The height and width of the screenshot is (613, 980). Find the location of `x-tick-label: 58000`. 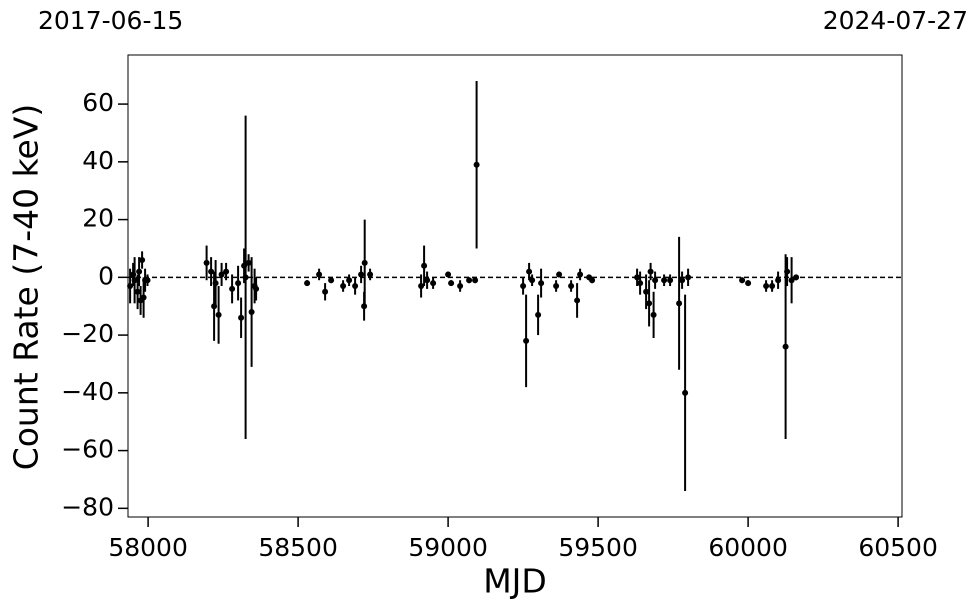

x-tick-label: 58000 is located at coordinates (148, 547).